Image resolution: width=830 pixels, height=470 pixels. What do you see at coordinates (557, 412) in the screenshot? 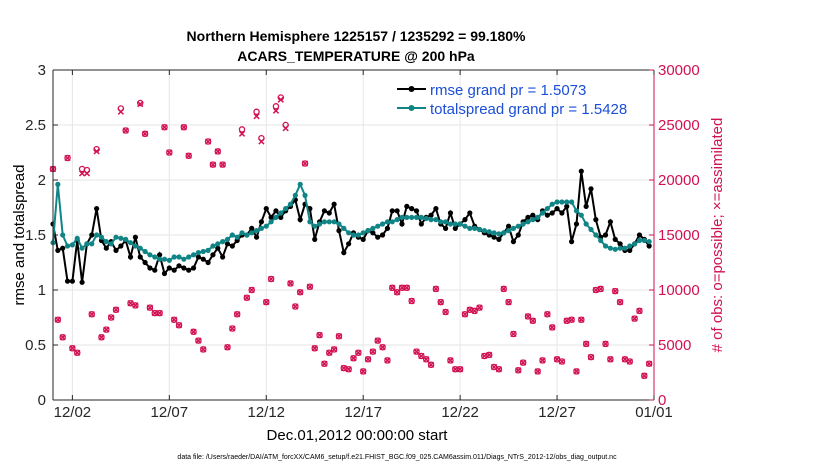
I see `x-tick-label: 12/27` at bounding box center [557, 412].